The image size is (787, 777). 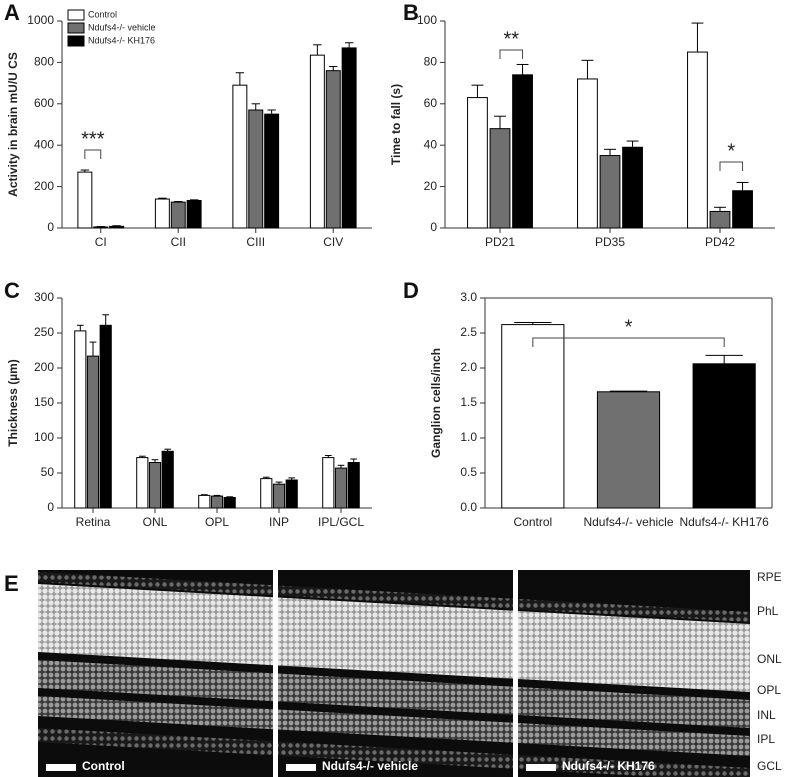 What do you see at coordinates (766, 739) in the screenshot?
I see `layer-label: IPL` at bounding box center [766, 739].